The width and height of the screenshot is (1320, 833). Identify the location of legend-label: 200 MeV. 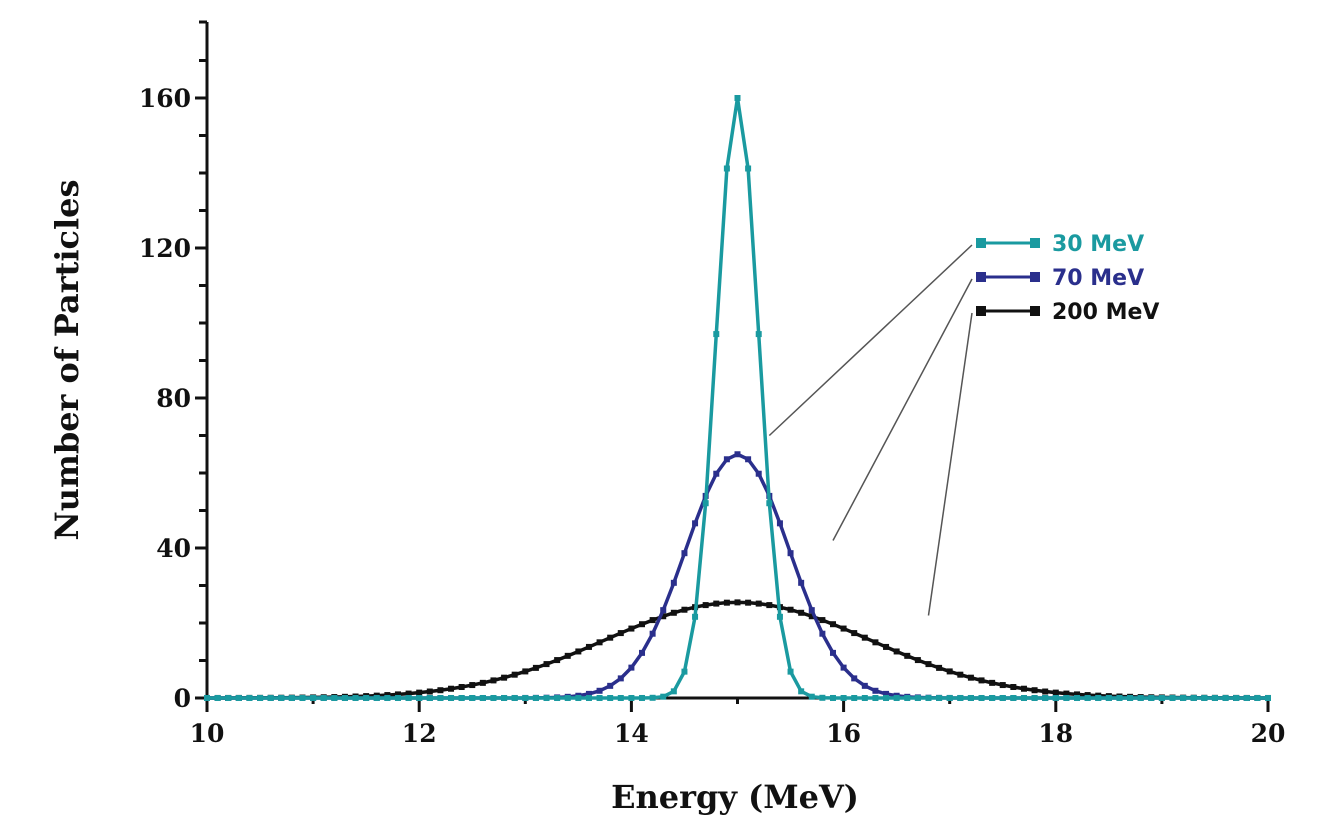
(1105, 312).